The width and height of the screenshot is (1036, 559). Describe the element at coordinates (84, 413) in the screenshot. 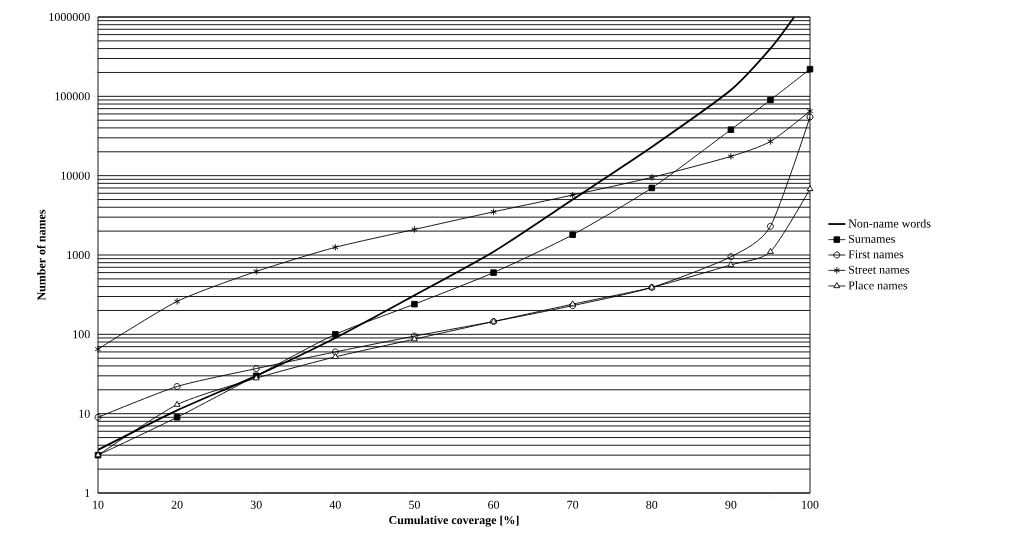

I see `y-tick-label: 10` at that location.